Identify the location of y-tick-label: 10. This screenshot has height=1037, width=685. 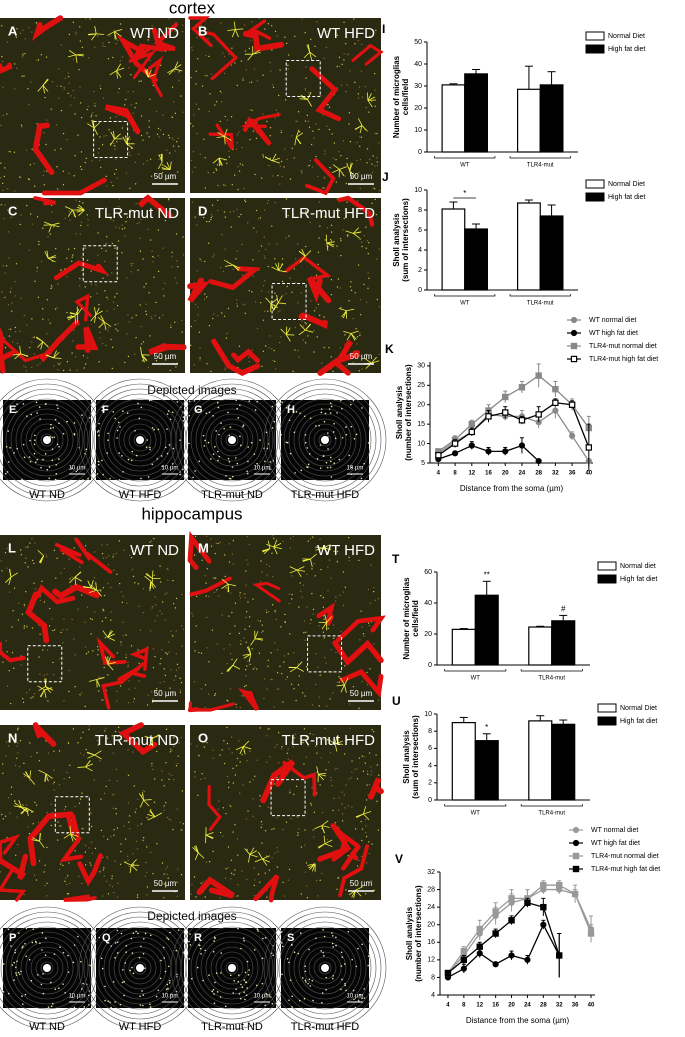
(421, 443).